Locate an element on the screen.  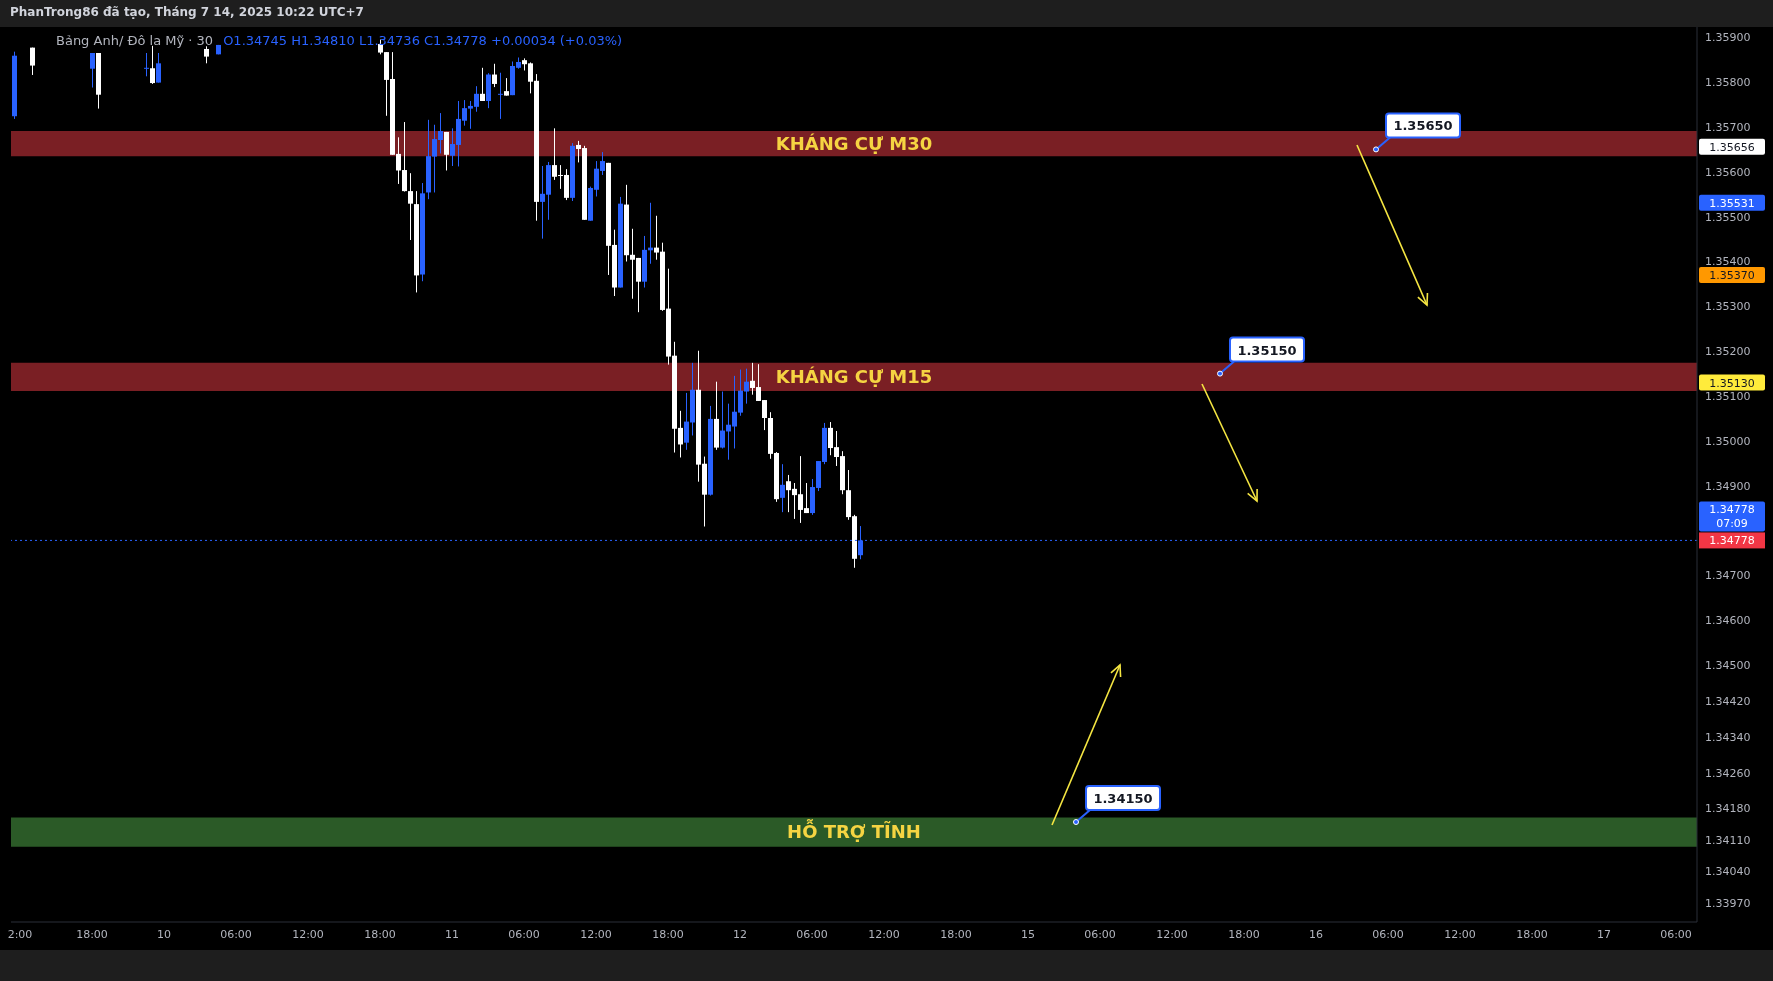
band-label: KHÁNG CỰ M30 is located at coordinates (854, 143).